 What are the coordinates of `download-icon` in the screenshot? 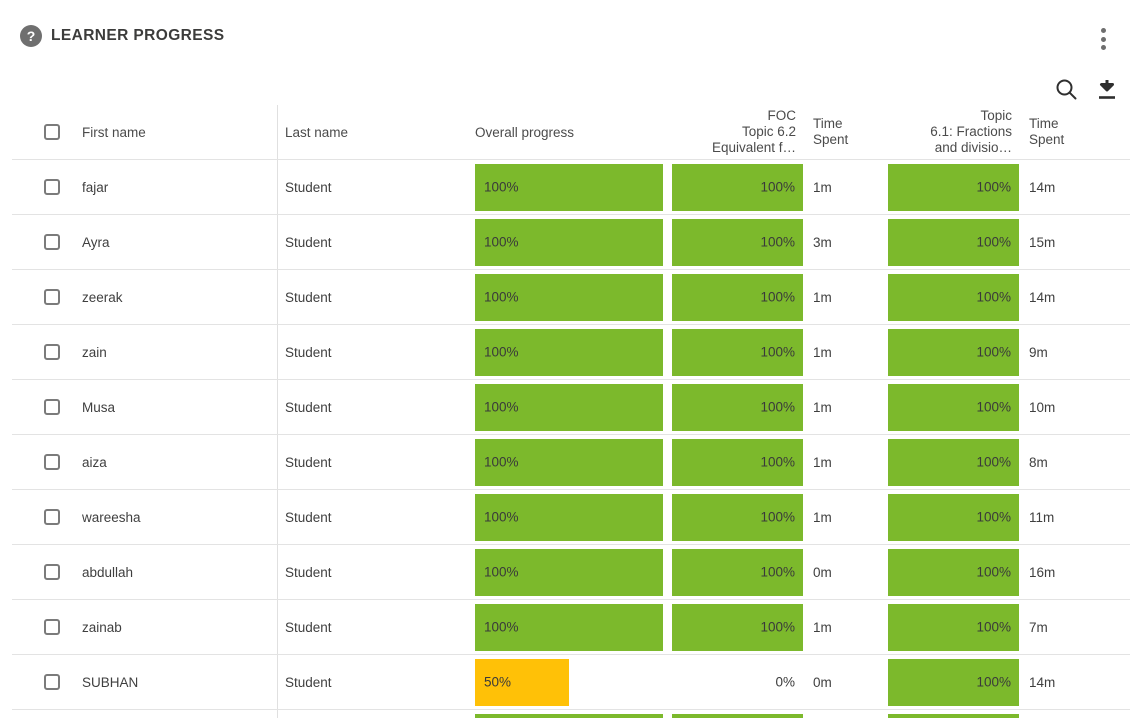 It's located at (1107, 89).